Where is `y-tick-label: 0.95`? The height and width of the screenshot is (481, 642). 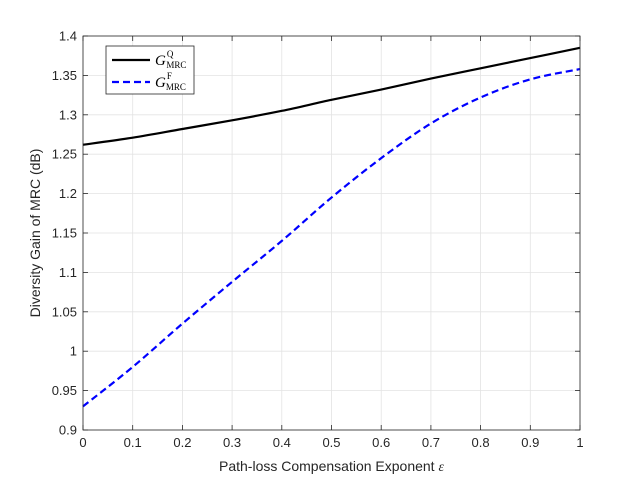 y-tick-label: 0.95 is located at coordinates (64, 390).